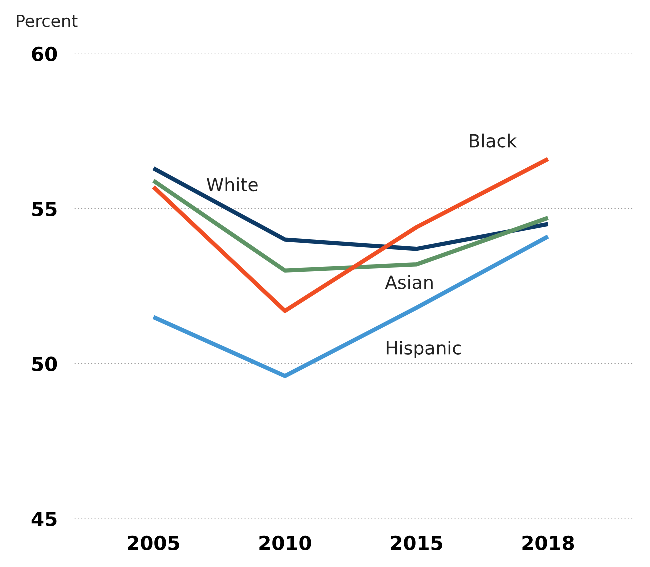 This screenshot has height=567, width=650. Describe the element at coordinates (286, 543) in the screenshot. I see `x-tick-label: 2010` at that location.